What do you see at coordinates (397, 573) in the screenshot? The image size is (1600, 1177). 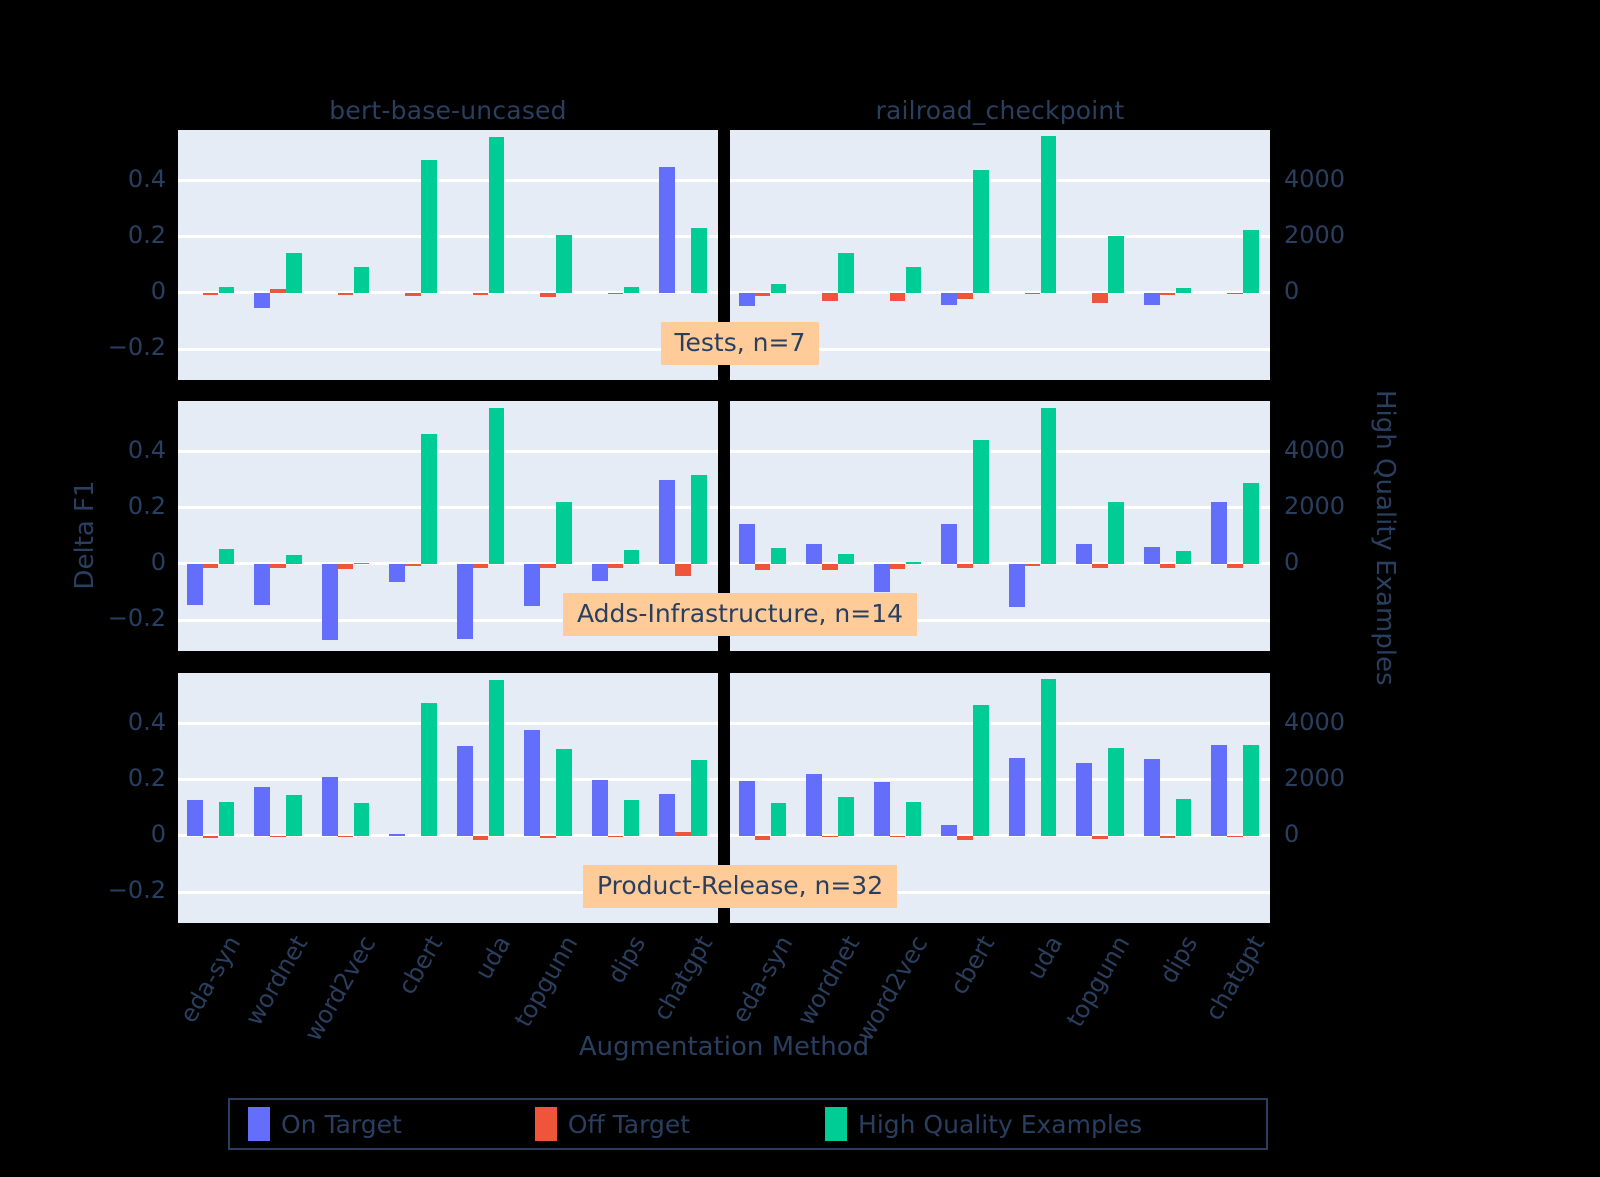 I see `bar-on-target-cbert` at bounding box center [397, 573].